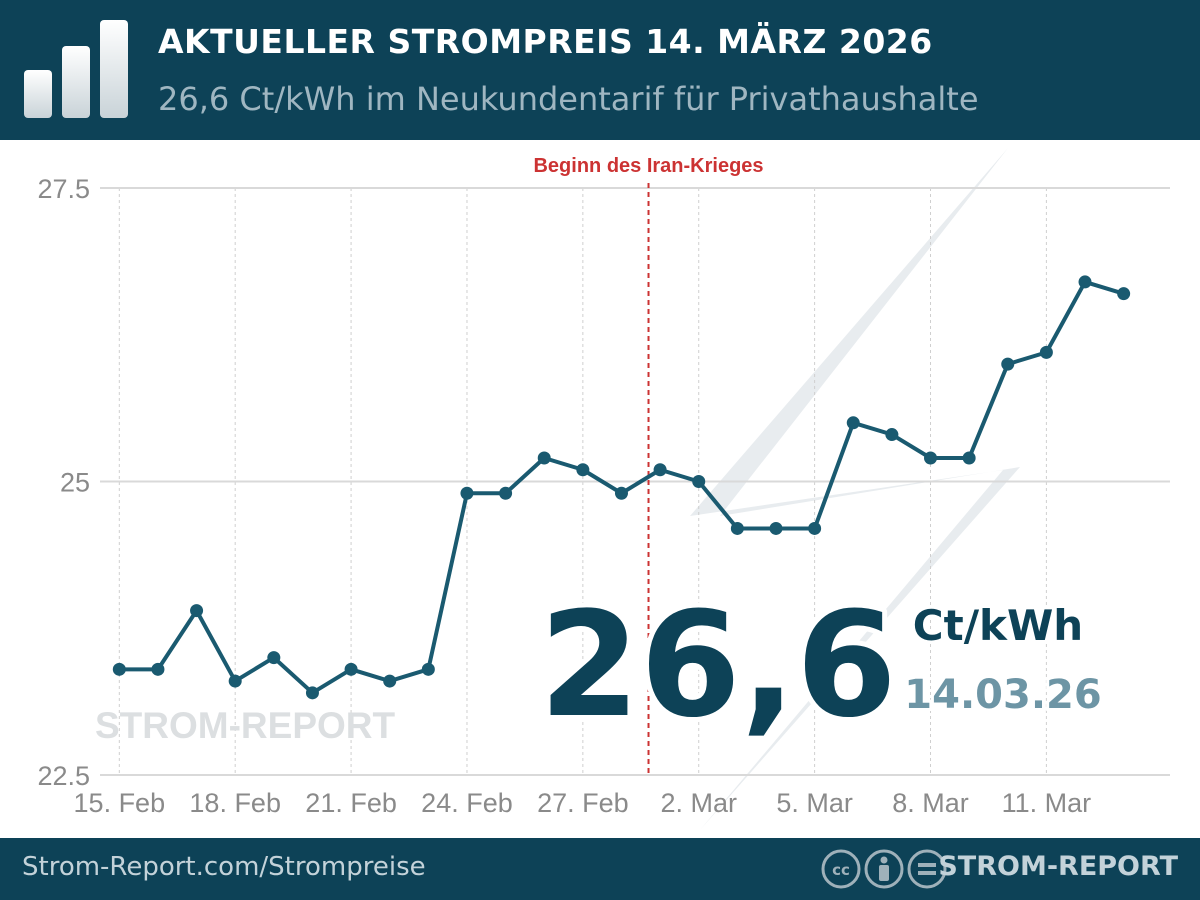  What do you see at coordinates (698, 803) in the screenshot?
I see `x-tick-label: 2. Mar` at bounding box center [698, 803].